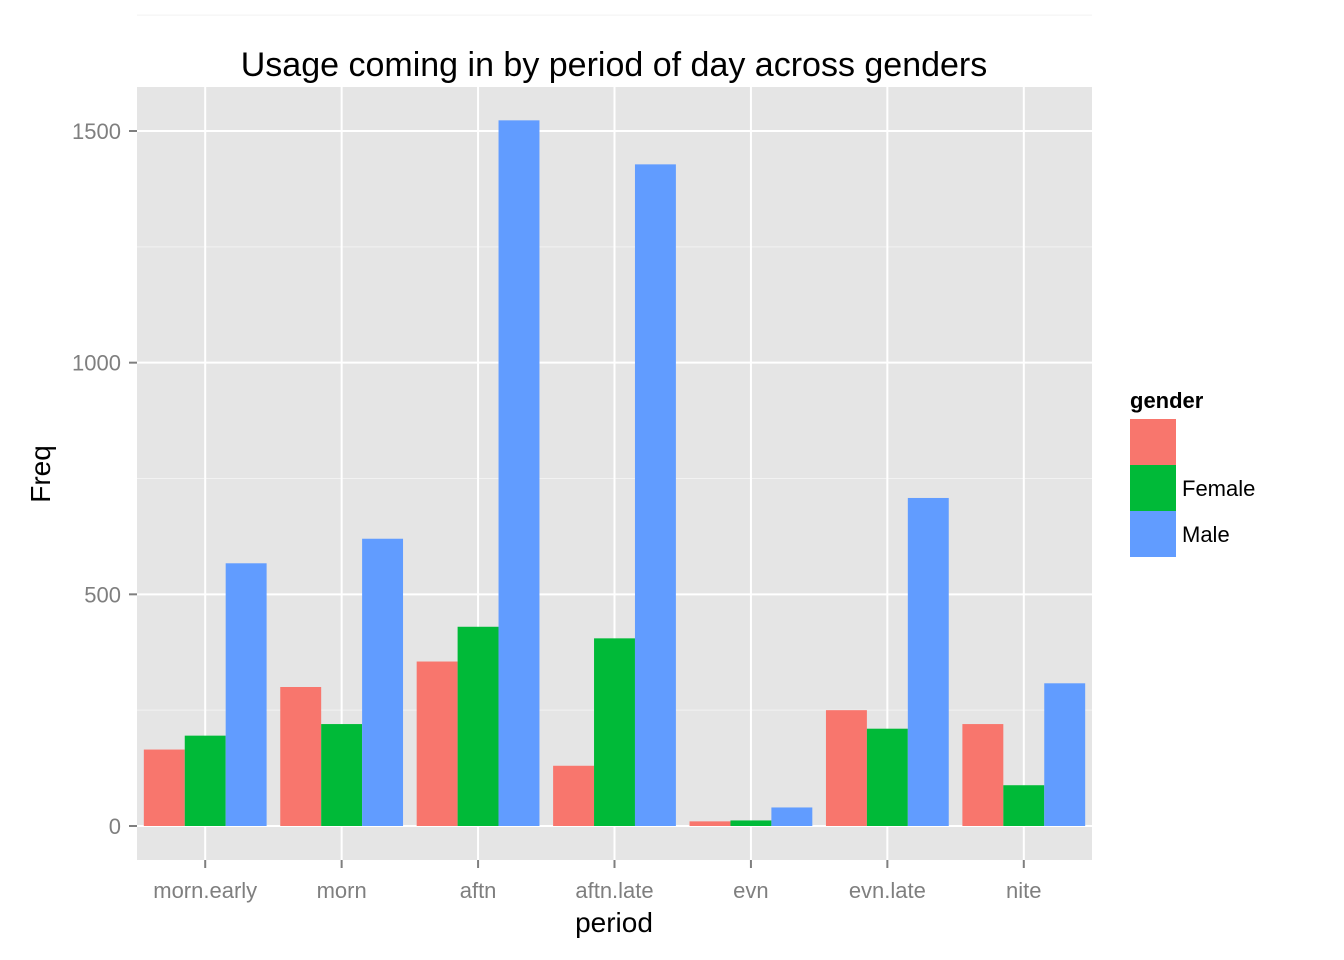  Describe the element at coordinates (40, 474) in the screenshot. I see `y-axis-title: Freq` at that location.